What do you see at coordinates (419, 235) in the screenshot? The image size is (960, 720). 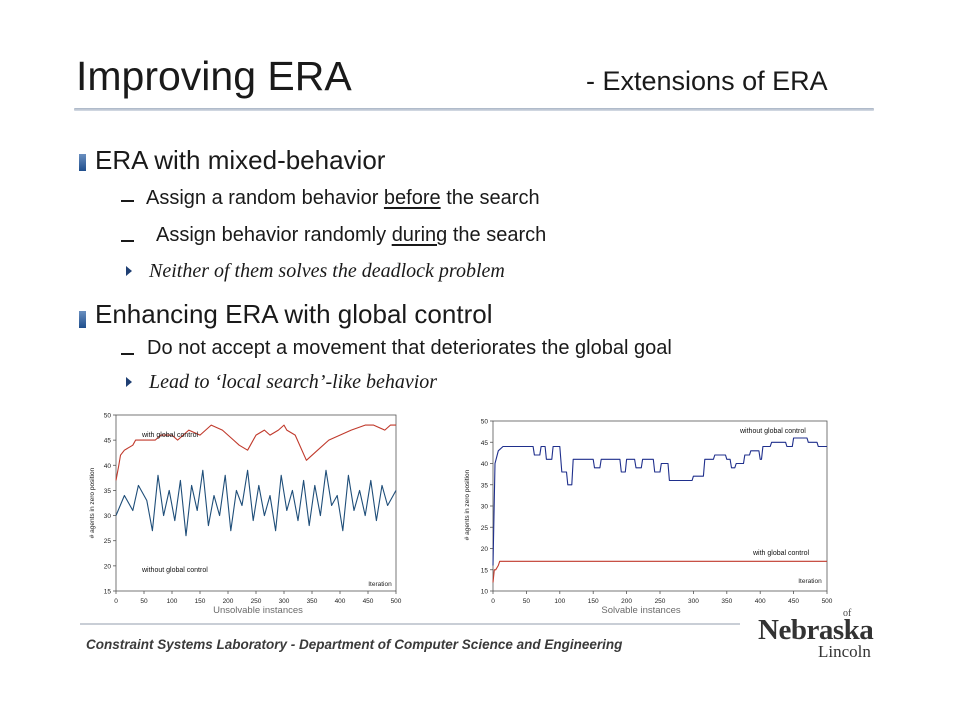 I see `sub-bullet-underline: during` at bounding box center [419, 235].